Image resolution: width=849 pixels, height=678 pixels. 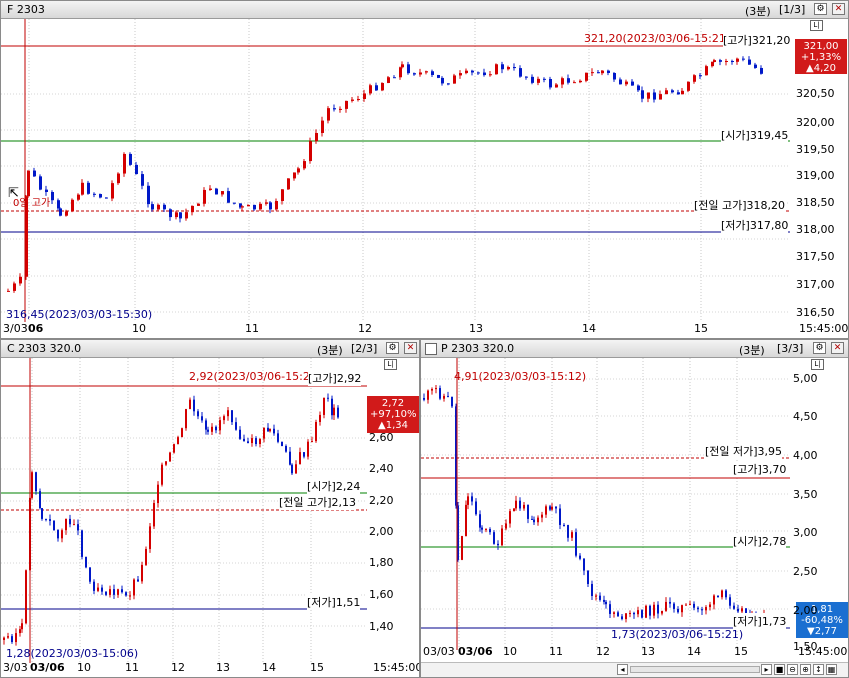 What do you see at coordinates (822, 620) in the screenshot?
I see `price-percent: -60,48%` at bounding box center [822, 620].